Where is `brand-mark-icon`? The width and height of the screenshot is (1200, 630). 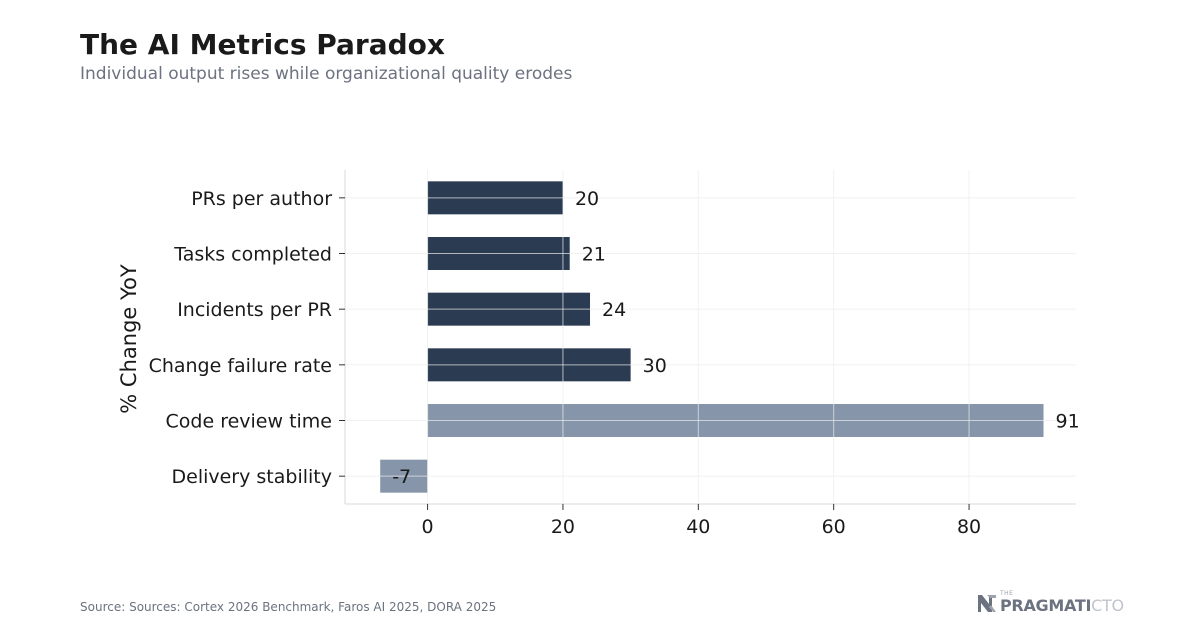
brand-mark-icon is located at coordinates (987, 603).